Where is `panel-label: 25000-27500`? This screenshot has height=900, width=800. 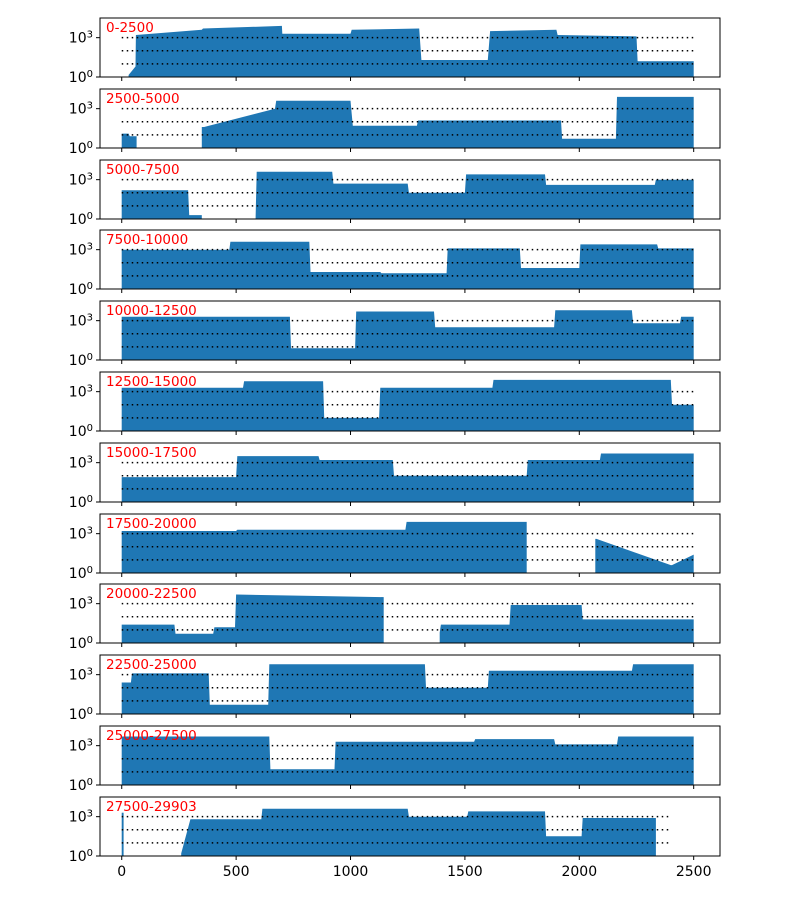 panel-label: 25000-27500 is located at coordinates (151, 736).